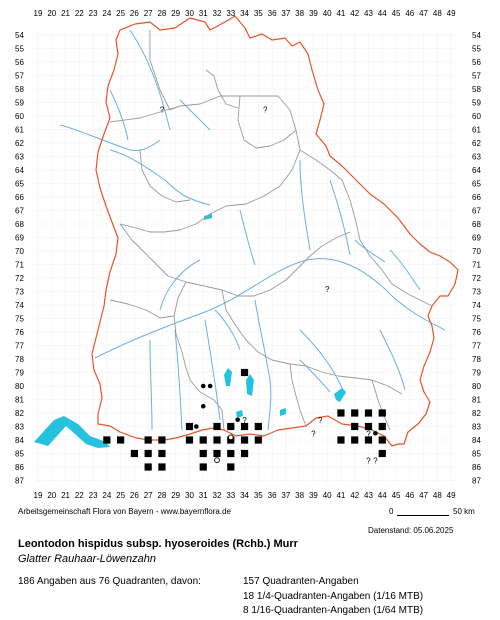 The image size is (500, 620). Describe the element at coordinates (19, 197) in the screenshot. I see `y-label-left: 66` at that location.